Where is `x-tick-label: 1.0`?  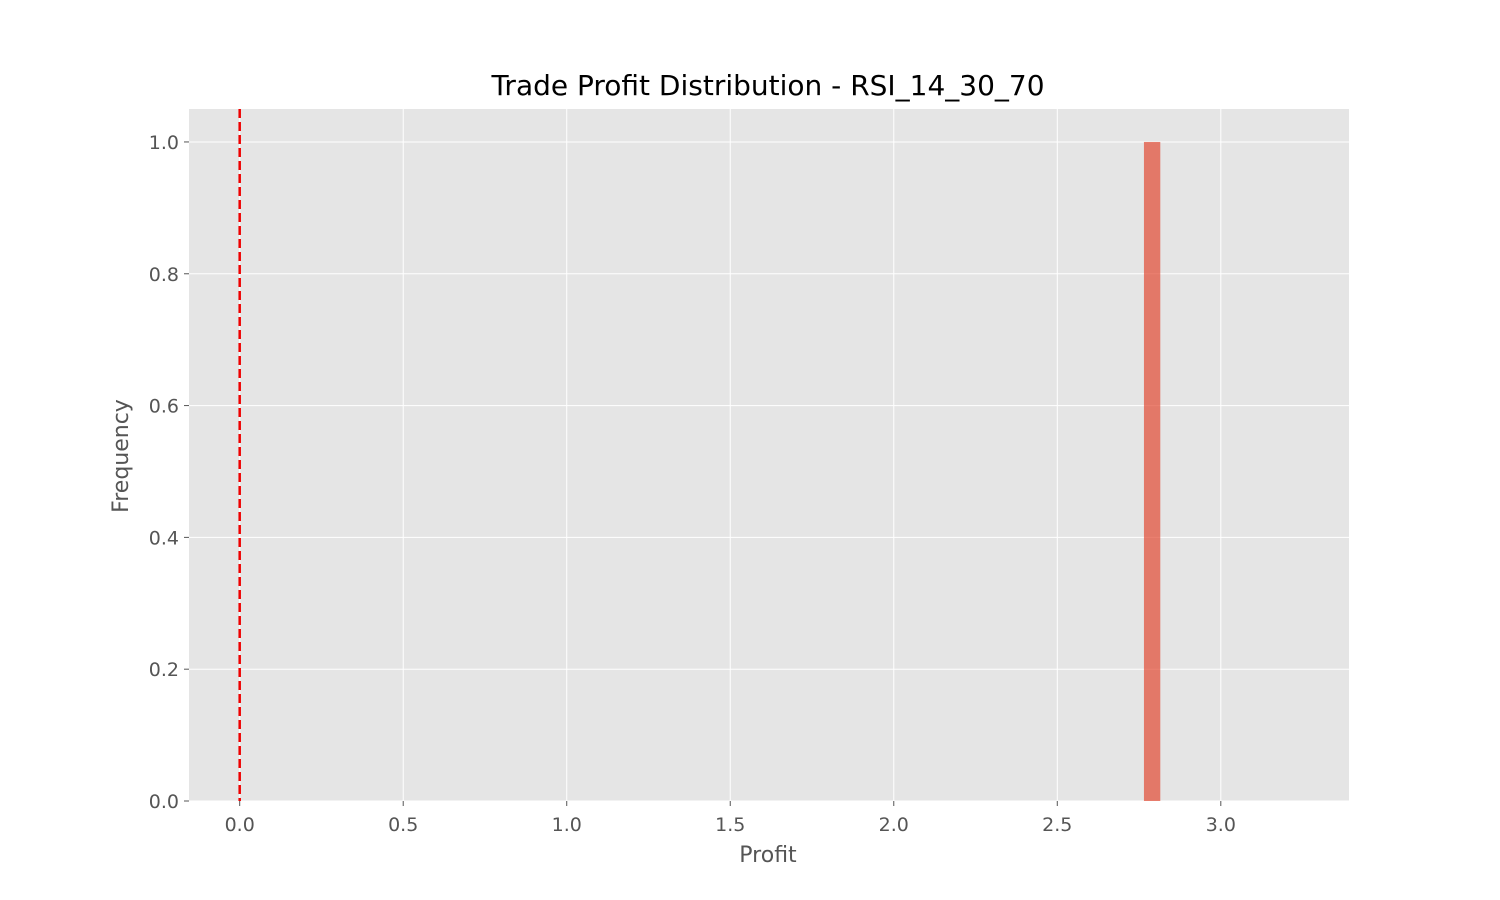
x-tick-label: 1.0 is located at coordinates (567, 825).